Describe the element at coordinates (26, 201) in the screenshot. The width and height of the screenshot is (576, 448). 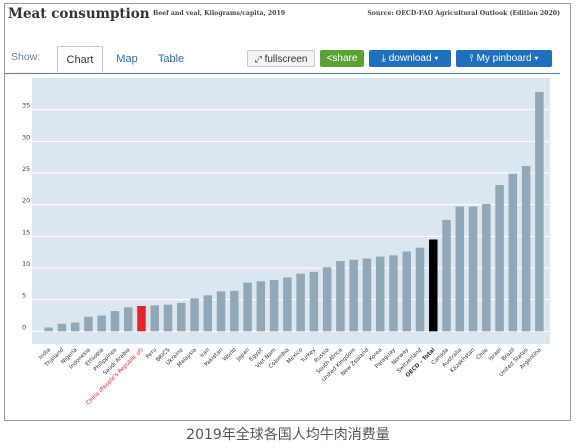
I see `y-tick-label: 20` at that location.